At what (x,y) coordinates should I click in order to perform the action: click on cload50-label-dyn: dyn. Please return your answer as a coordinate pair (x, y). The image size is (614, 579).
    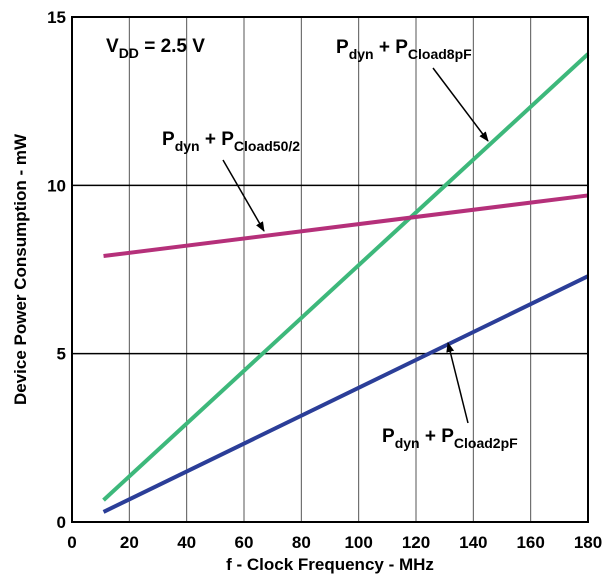
    Looking at the image, I should click on (187, 146).